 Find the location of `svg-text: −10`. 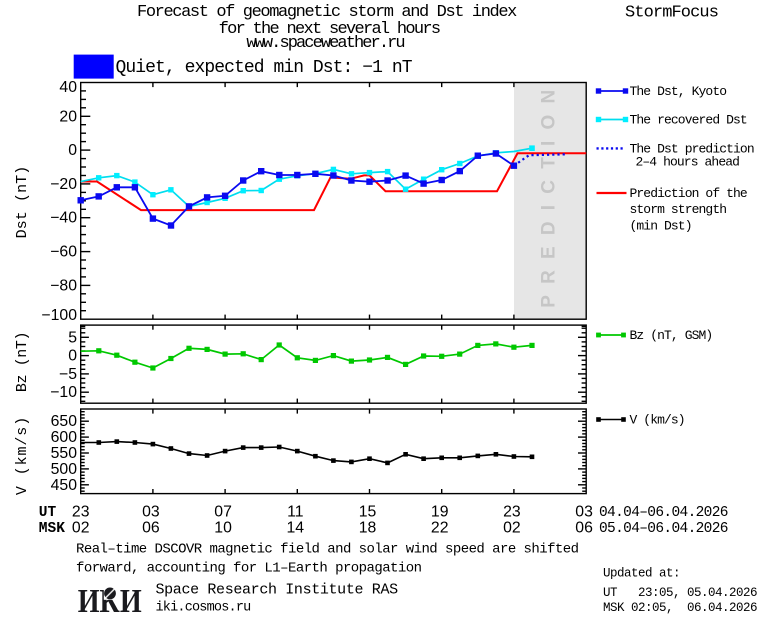

svg-text: −10 is located at coordinates (63, 392).